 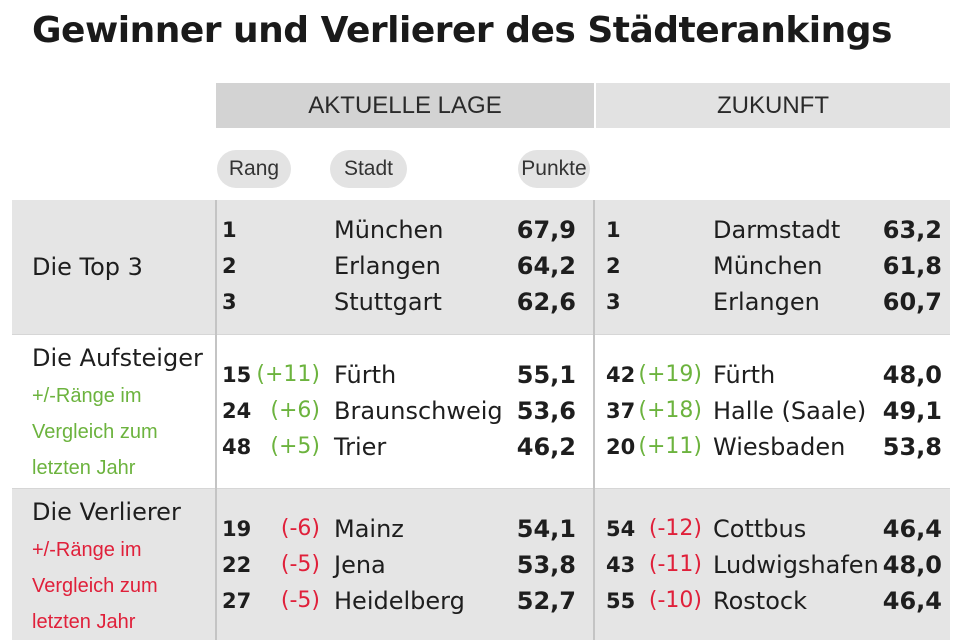 I want to click on points-cell: 54,1, so click(x=546, y=529).